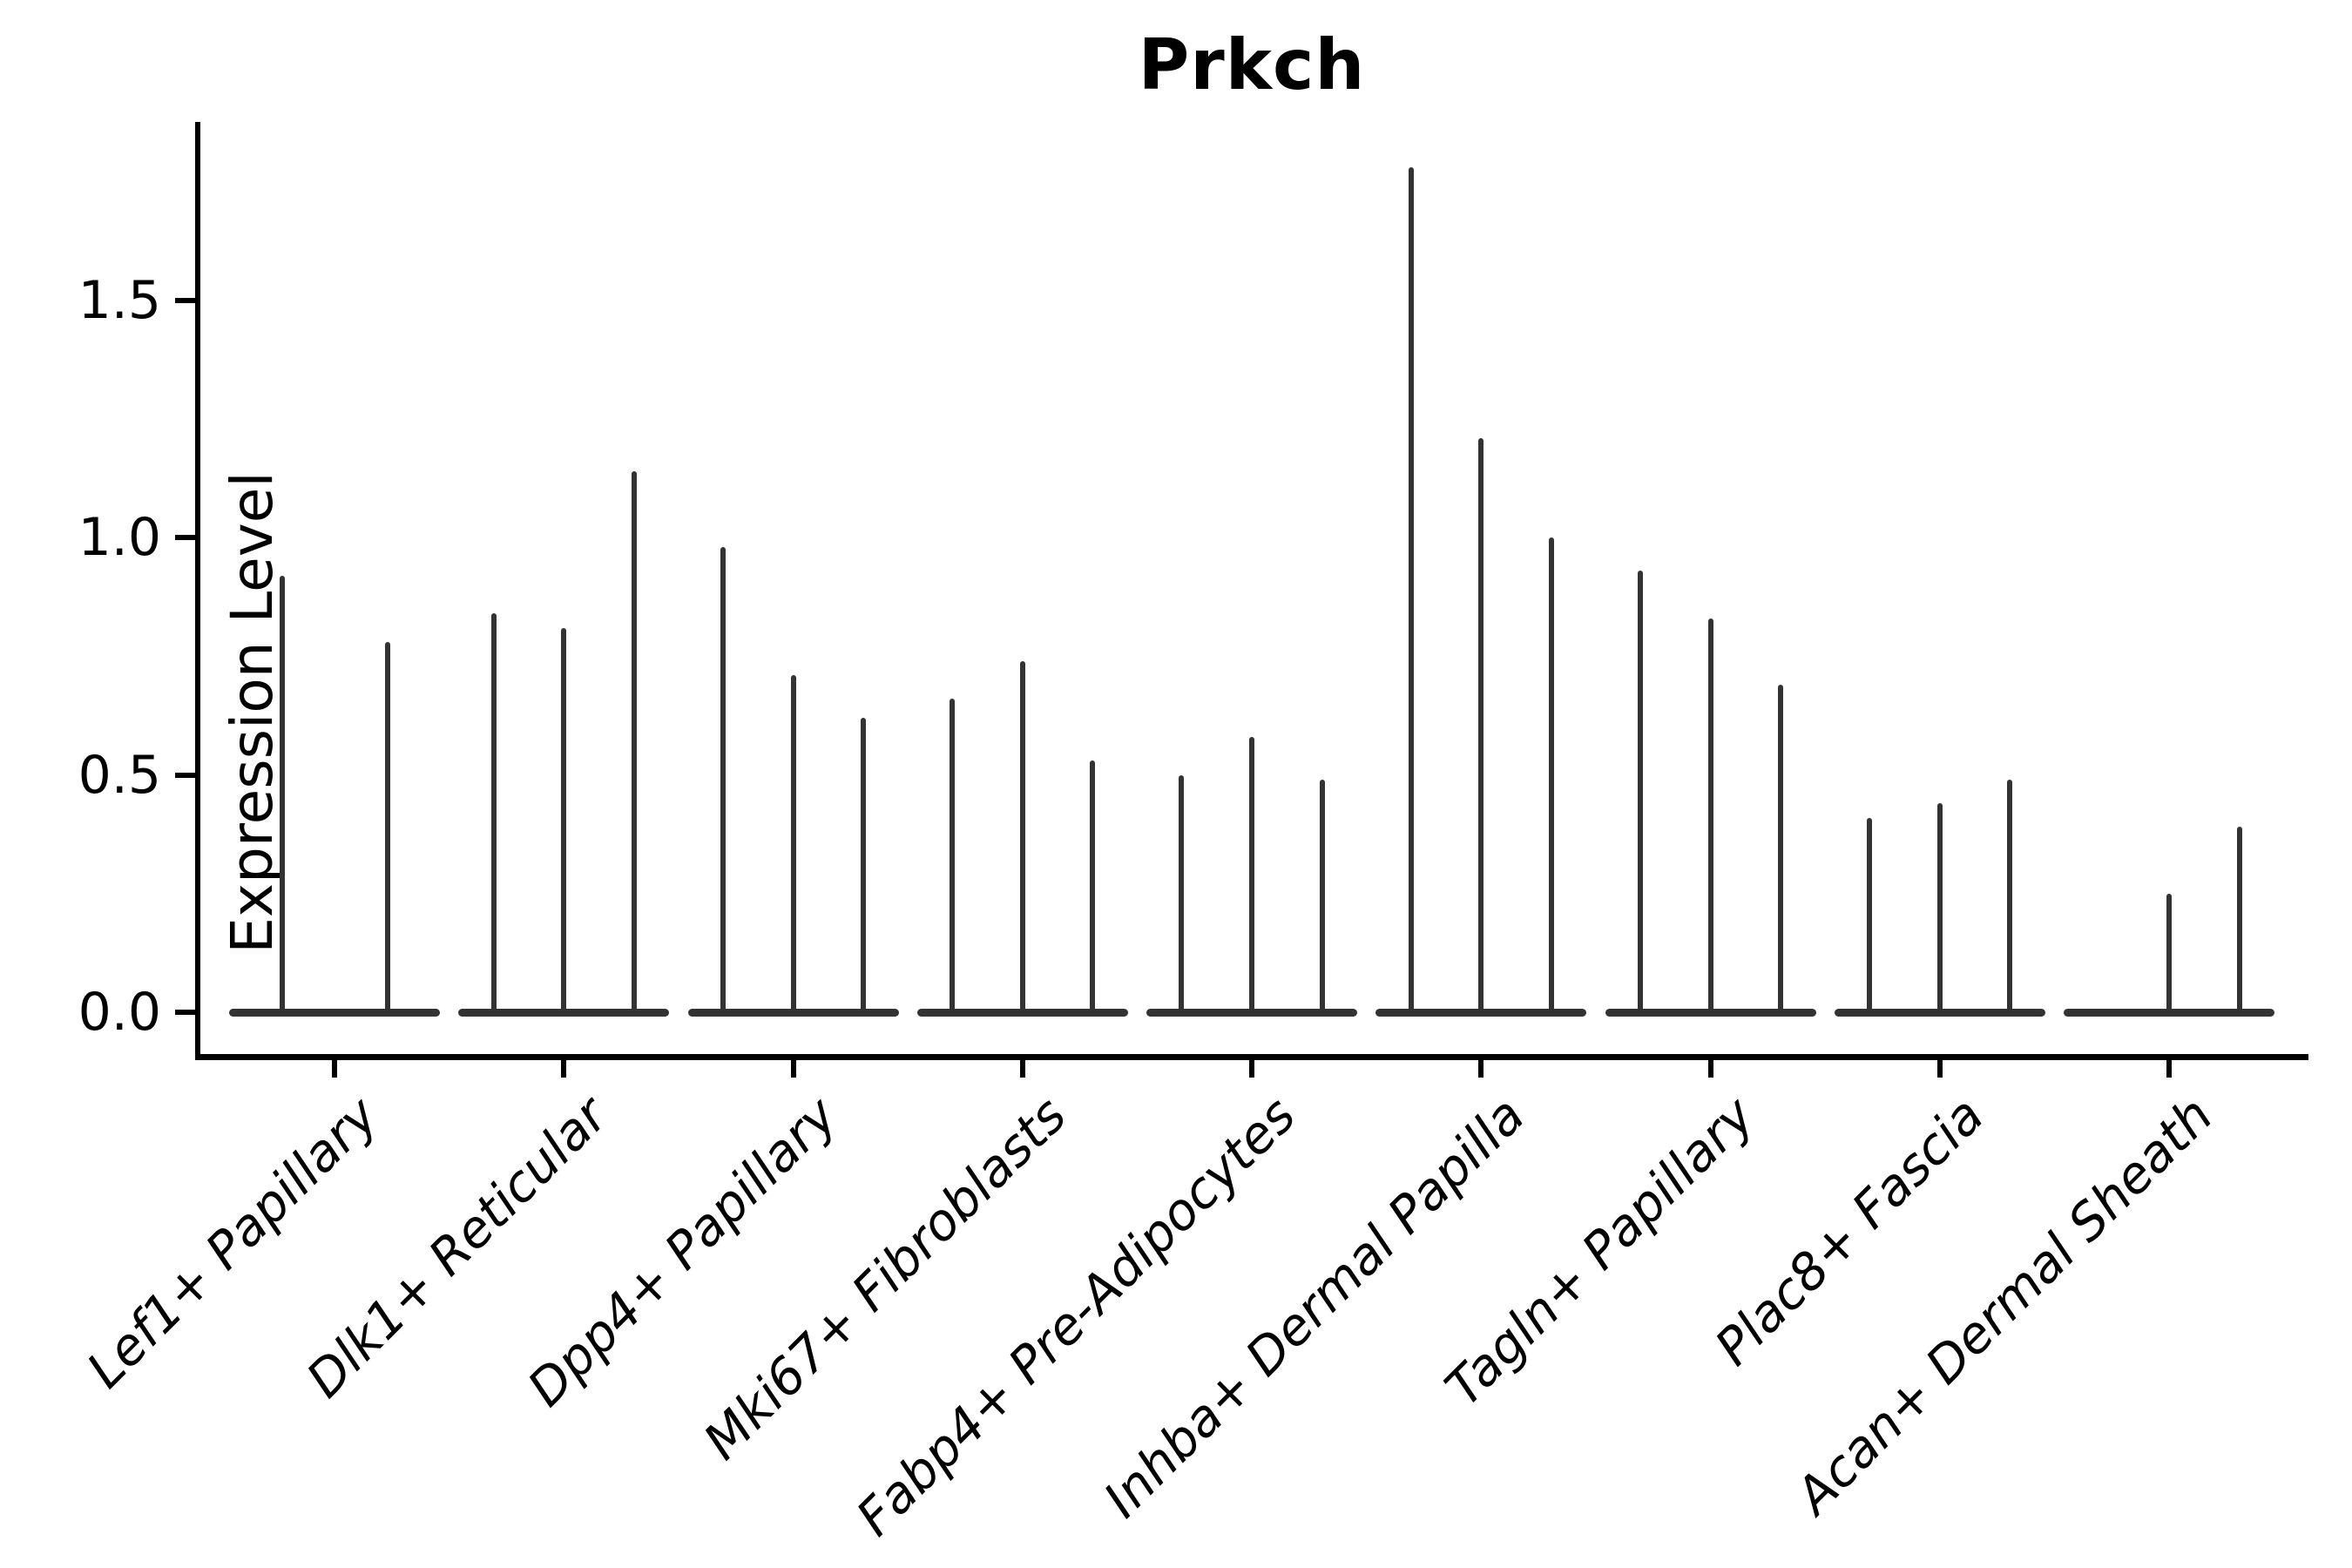  I want to click on y-axis-tick-label: 1.0, so click(119, 537).